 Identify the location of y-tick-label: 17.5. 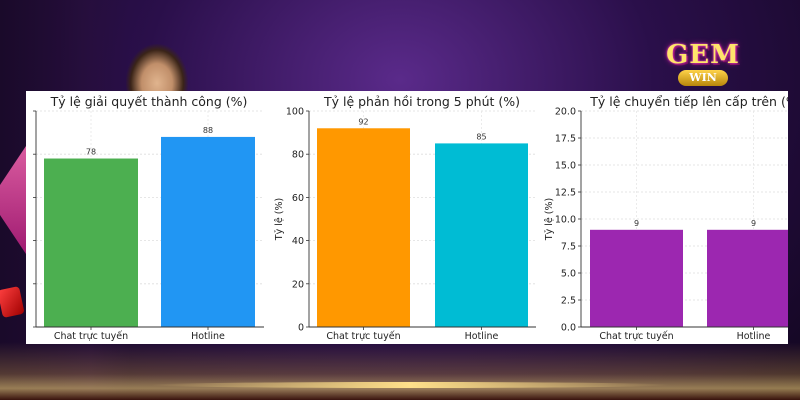
(565, 139).